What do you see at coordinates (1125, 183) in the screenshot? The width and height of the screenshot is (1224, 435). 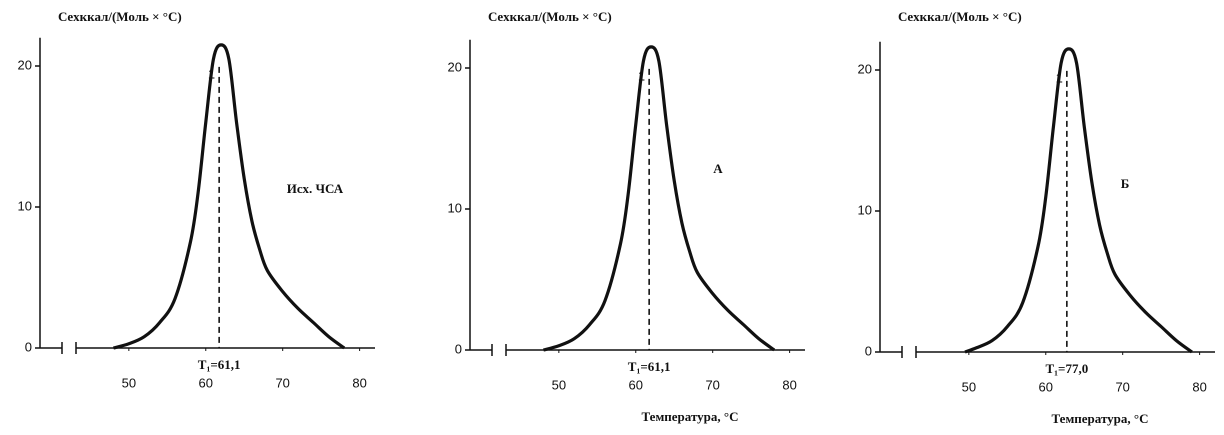 I see `annotation: Б` at bounding box center [1125, 183].